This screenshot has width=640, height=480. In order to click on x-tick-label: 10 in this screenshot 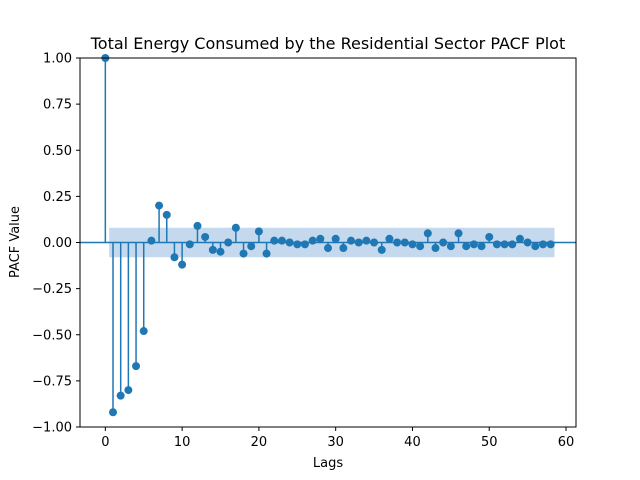, I will do `click(182, 442)`.